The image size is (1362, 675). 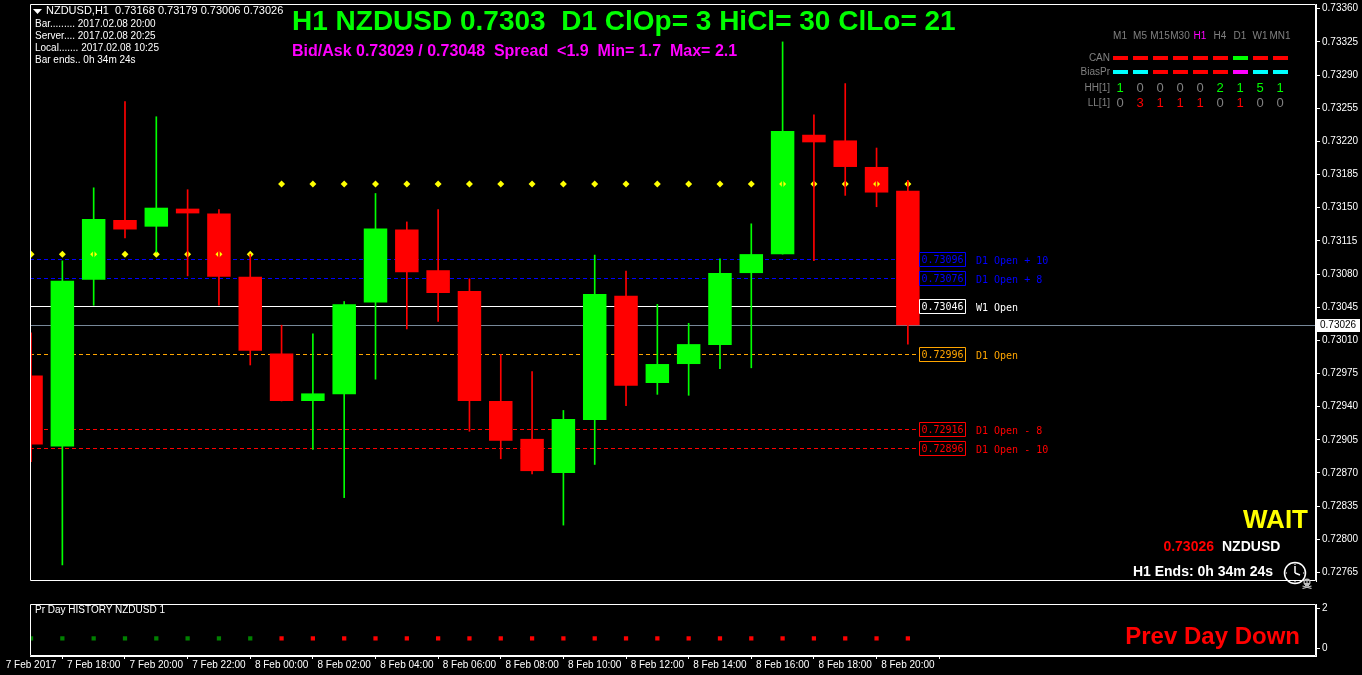 I want to click on x-tick-label: 8 Feb 20:00, so click(x=908, y=664).